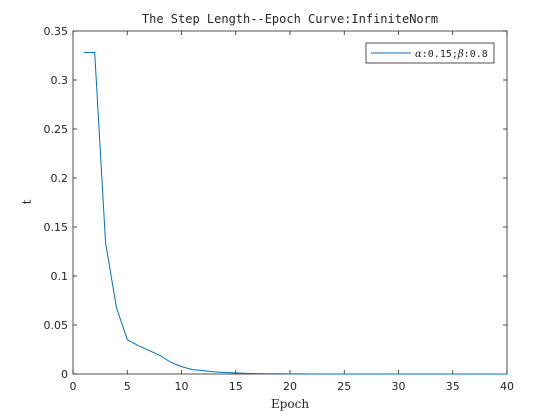  I want to click on x-tick-label: 25, so click(344, 386).